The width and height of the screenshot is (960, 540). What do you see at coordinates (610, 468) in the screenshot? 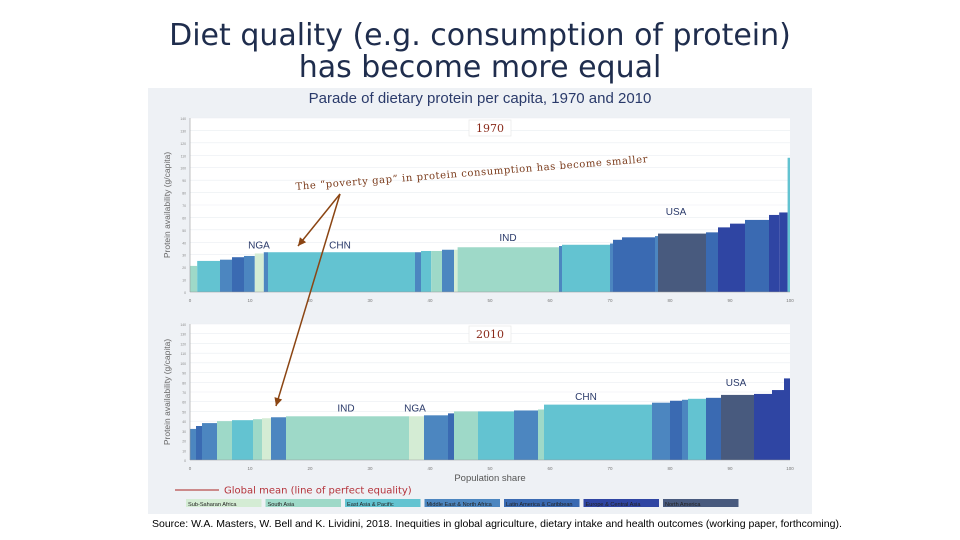
I see `x-tick-label-2010: 70` at bounding box center [610, 468].